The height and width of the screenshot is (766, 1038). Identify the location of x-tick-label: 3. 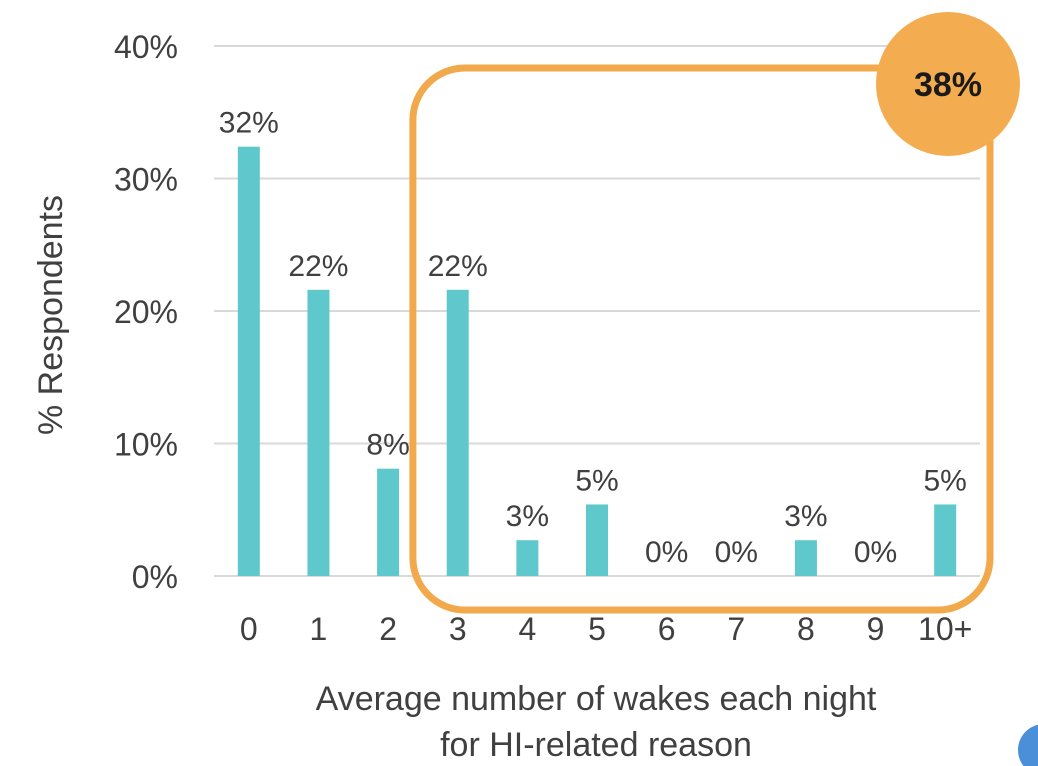
(458, 629).